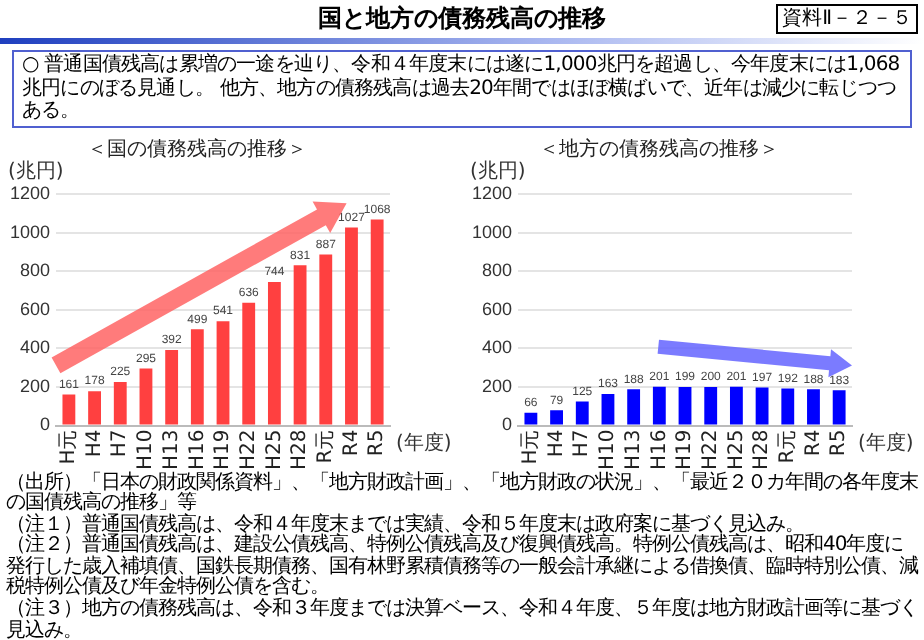 The width and height of the screenshot is (924, 640). What do you see at coordinates (462, 88) in the screenshot?
I see `text: ○ 普通国債残高は累増の一途を辿り、令和４年度末には遂に1,000兆円を超過し、今年度末には1,068兆円にのぼる見通し。 他方、地方の債務残高は過去20年間ではほぼ横ばいで、近年は減少に転じつつある。` at bounding box center [462, 88].